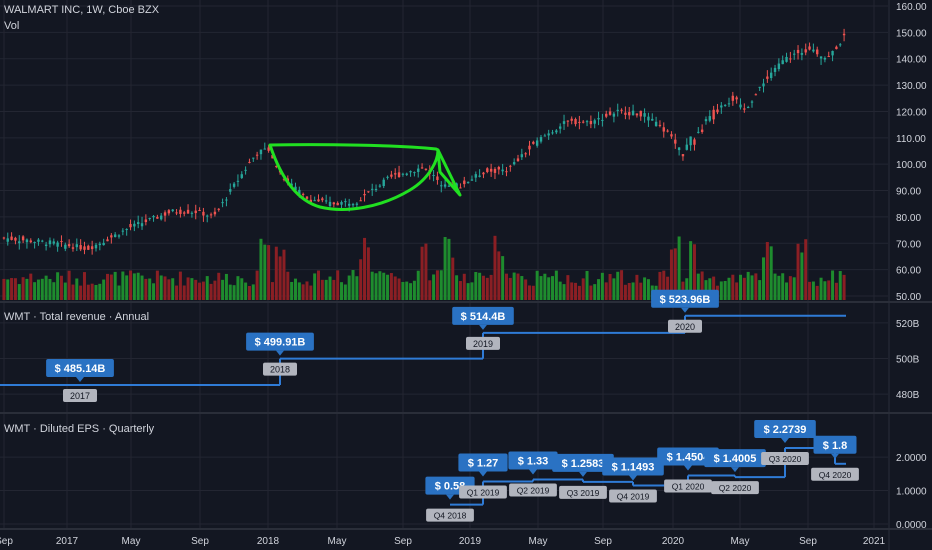  Describe the element at coordinates (483, 315) in the screenshot. I see `revenue-flag` at that location.